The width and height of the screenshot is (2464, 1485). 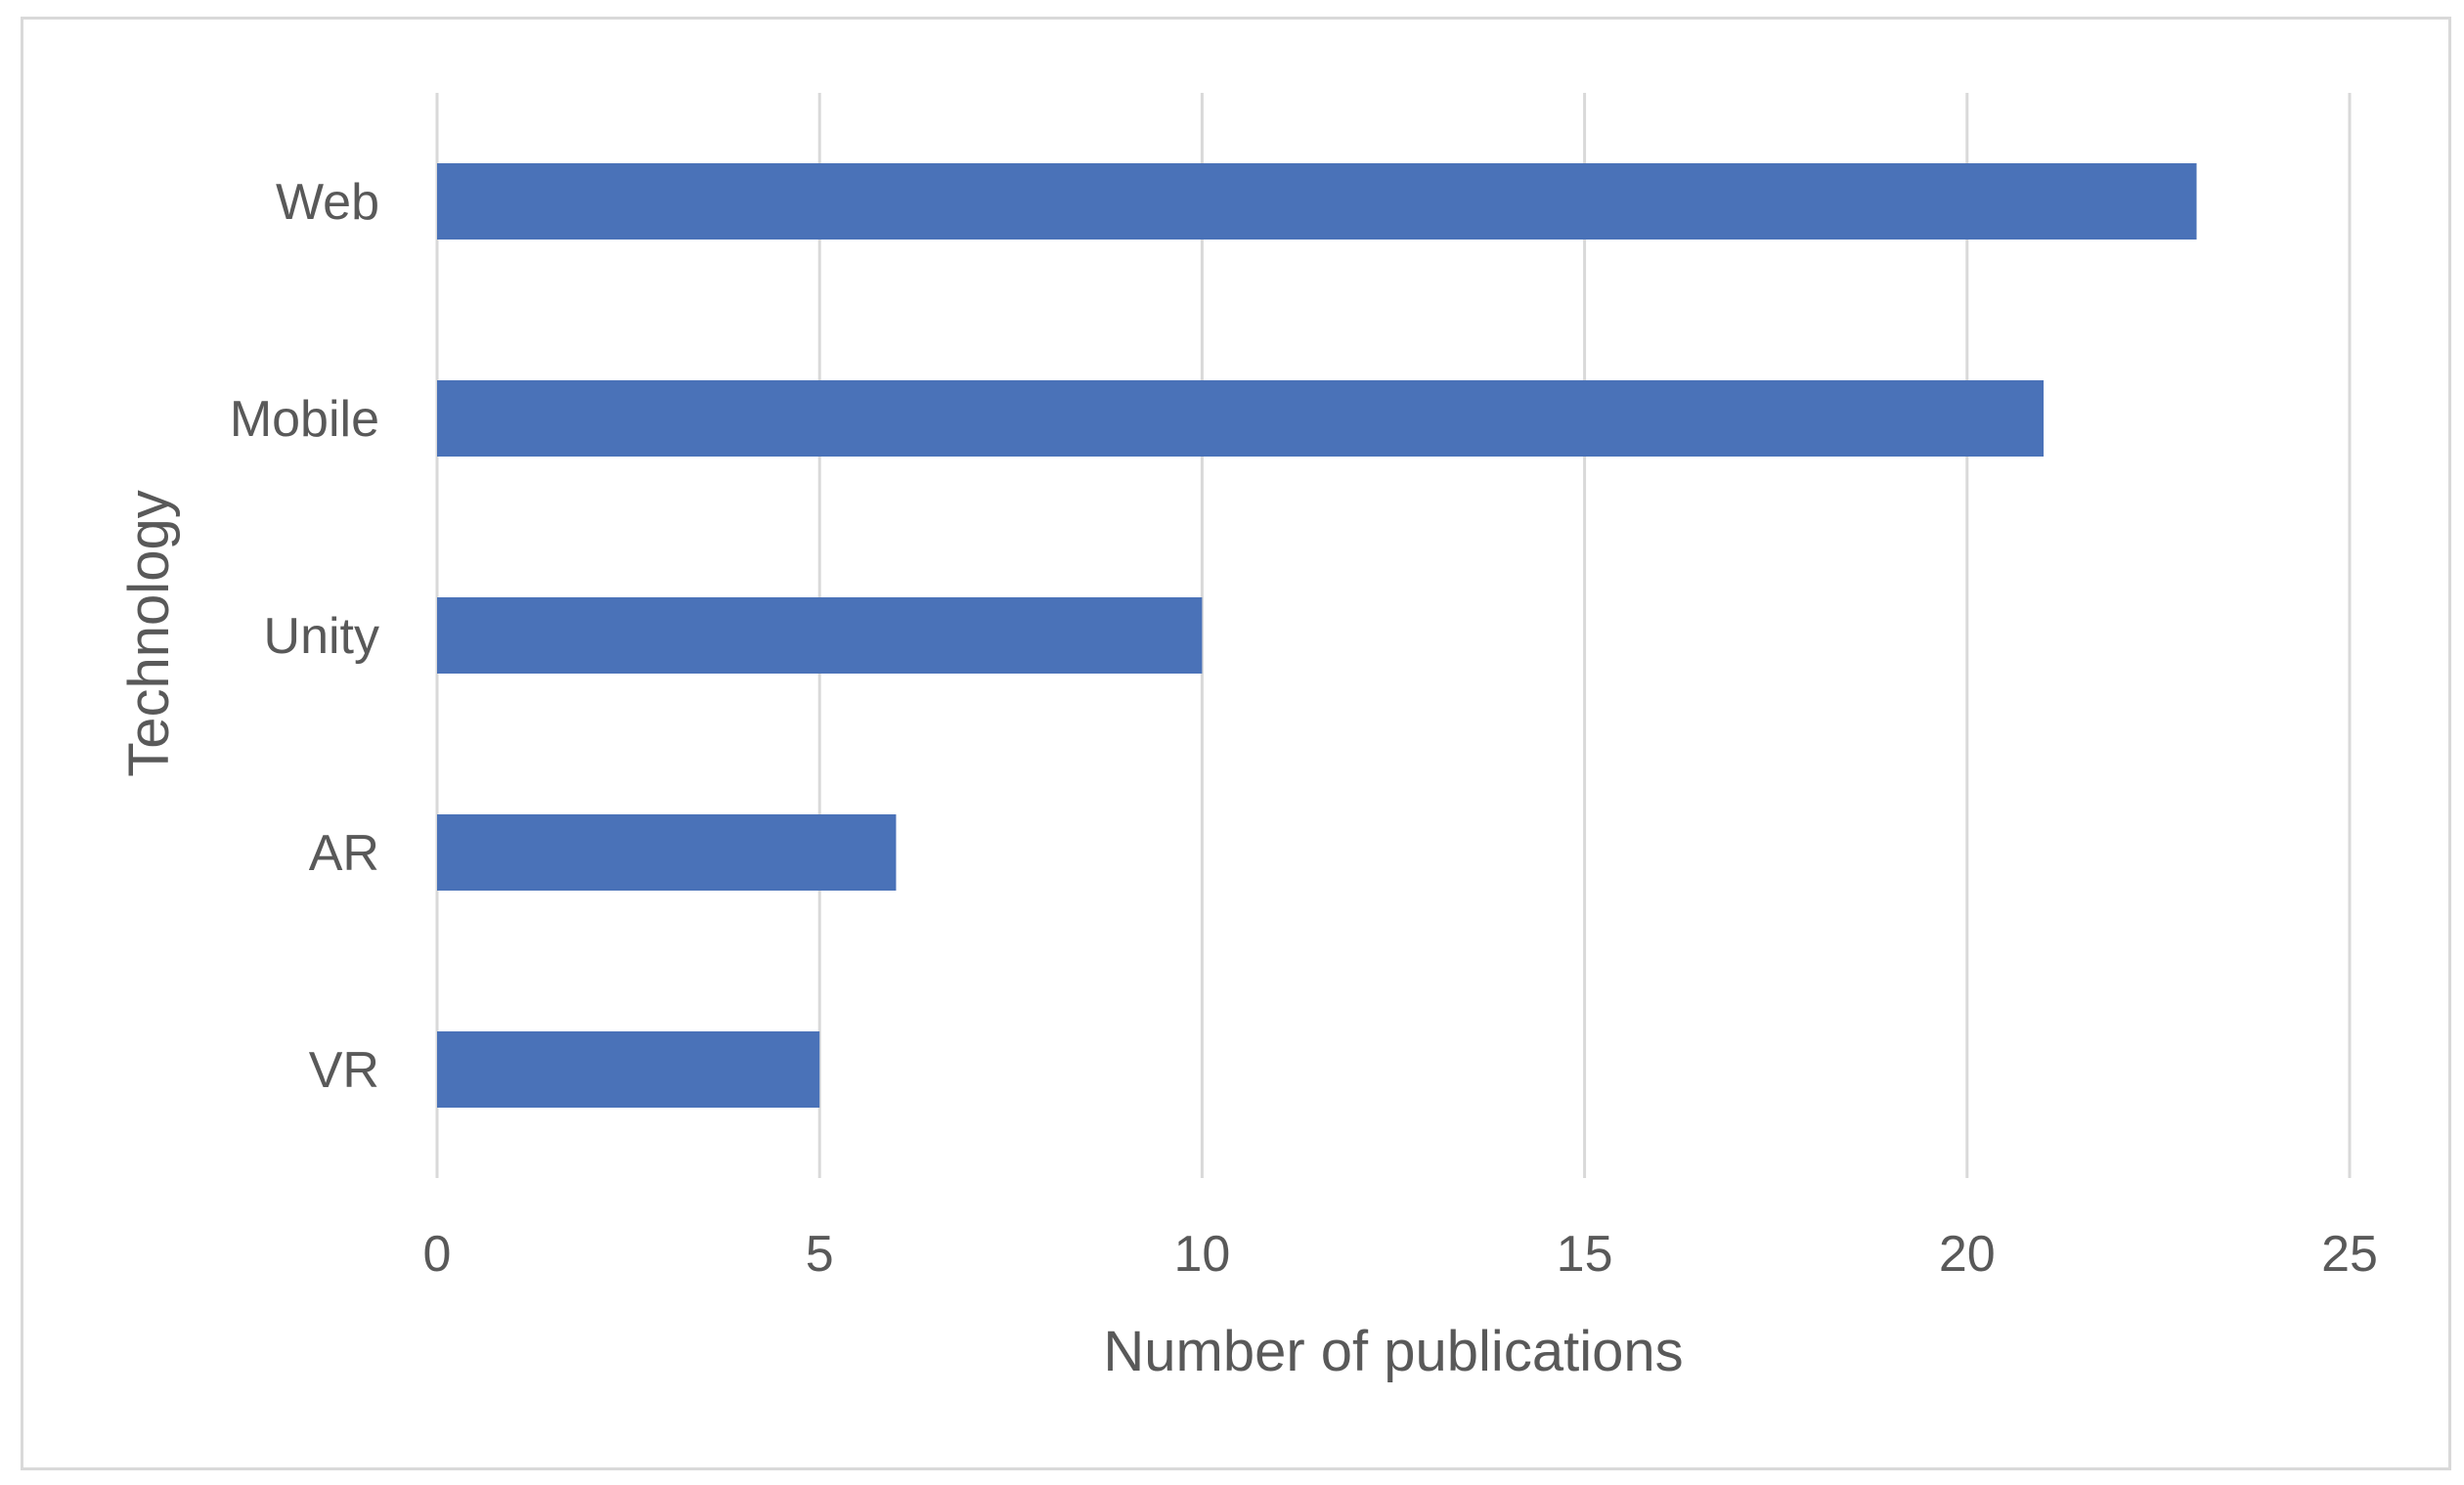 What do you see at coordinates (820, 635) in the screenshot?
I see `bar-unity` at bounding box center [820, 635].